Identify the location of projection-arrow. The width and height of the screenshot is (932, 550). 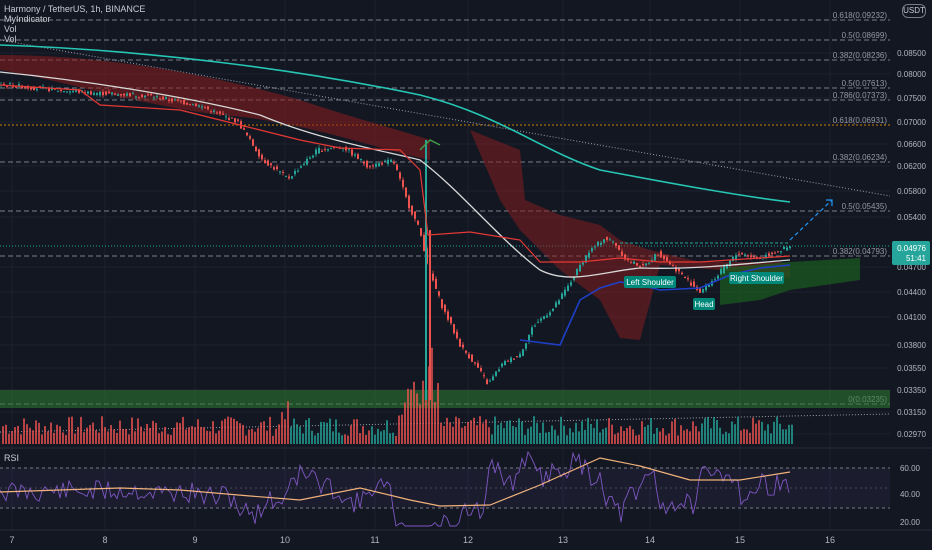
(811, 220).